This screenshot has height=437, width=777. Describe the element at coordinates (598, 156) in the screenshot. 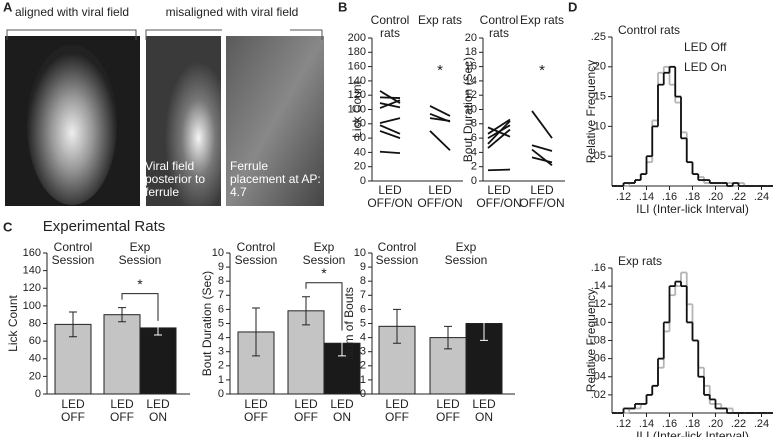

I see `y-tick-label: .05` at that location.